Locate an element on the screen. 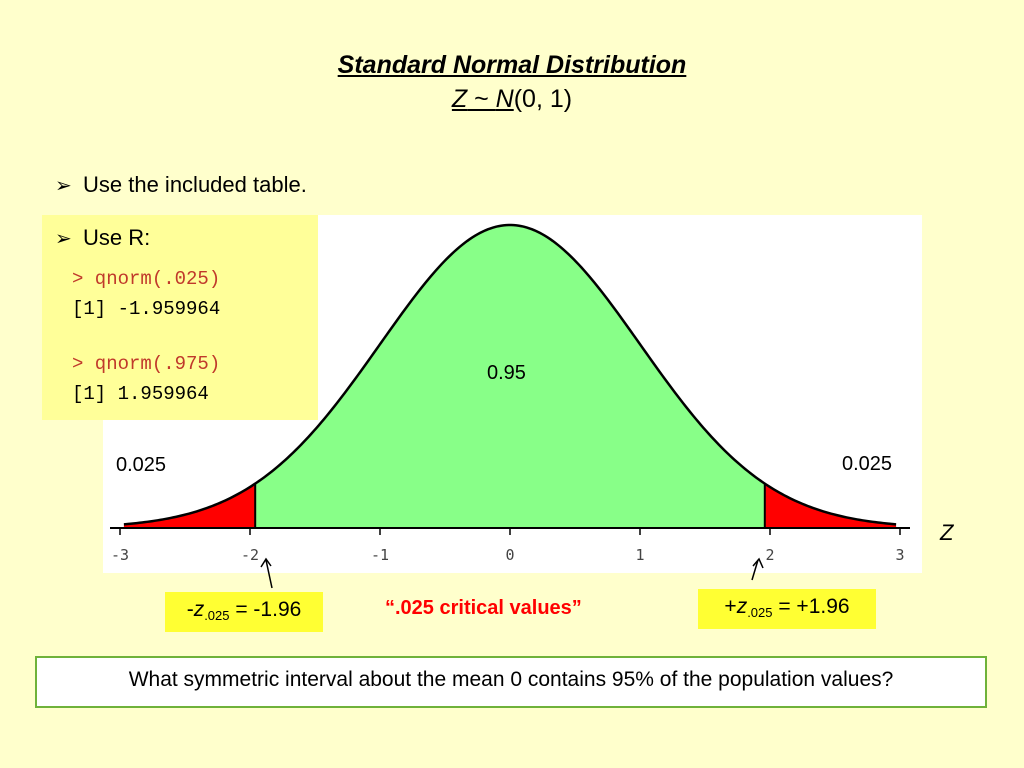 The height and width of the screenshot is (768, 1024). subtitle-tilde: ~ is located at coordinates (481, 99).